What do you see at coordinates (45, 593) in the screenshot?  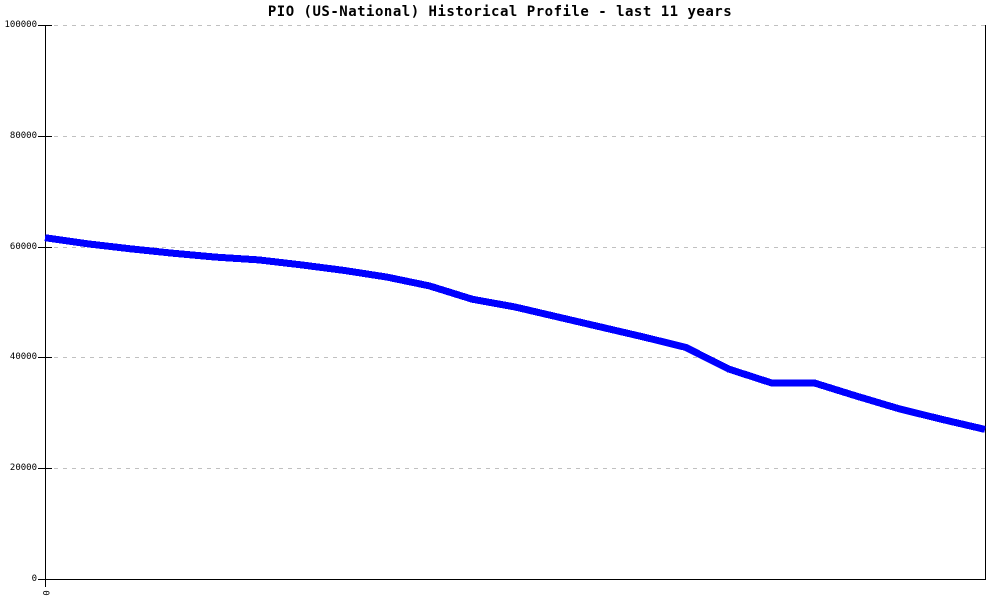 I see `x-tick-label: 0` at bounding box center [45, 593].